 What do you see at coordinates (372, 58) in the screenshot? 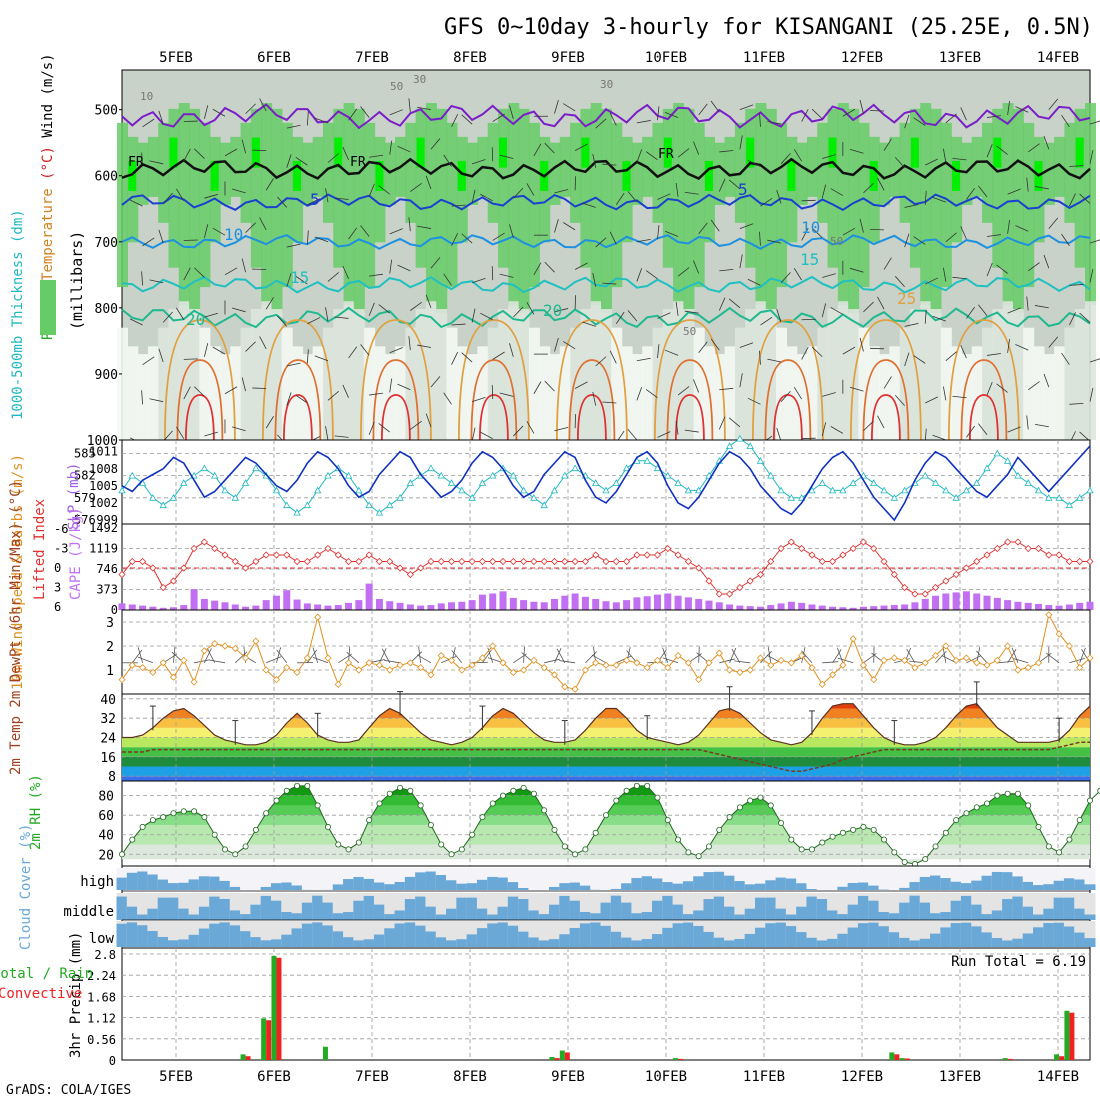
I see `date-tick-top: 7FEB` at bounding box center [372, 58].